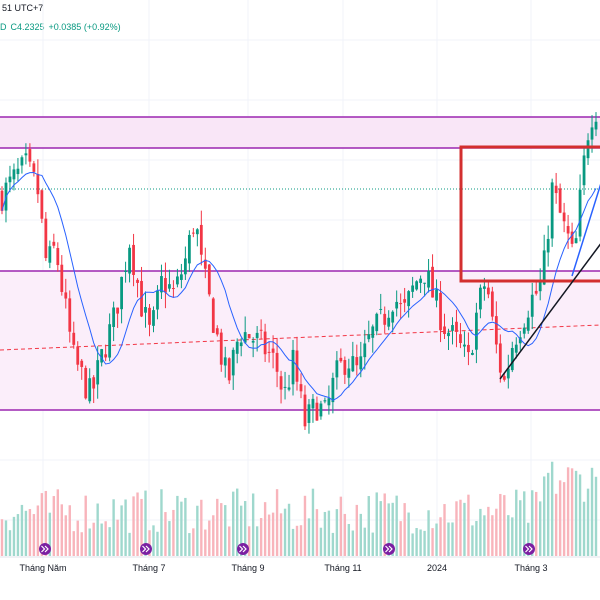 This screenshot has width=600, height=600. Describe the element at coordinates (549, 311) in the screenshot. I see `uptrend-line` at that location.